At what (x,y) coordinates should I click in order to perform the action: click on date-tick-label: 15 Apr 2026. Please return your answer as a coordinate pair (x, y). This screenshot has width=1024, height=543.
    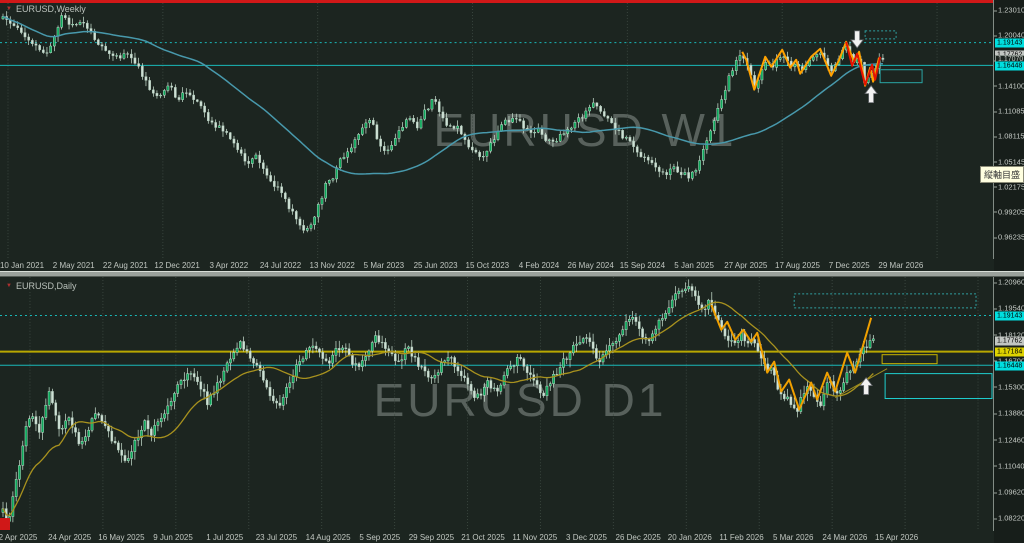
    Looking at the image, I should click on (897, 537).